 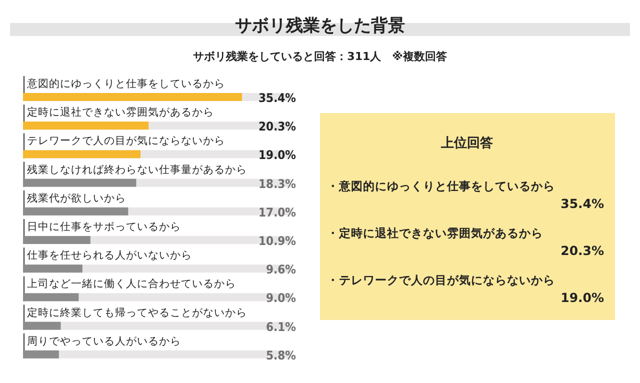 What do you see at coordinates (582, 250) in the screenshot?
I see `text: 20.3%` at bounding box center [582, 250].